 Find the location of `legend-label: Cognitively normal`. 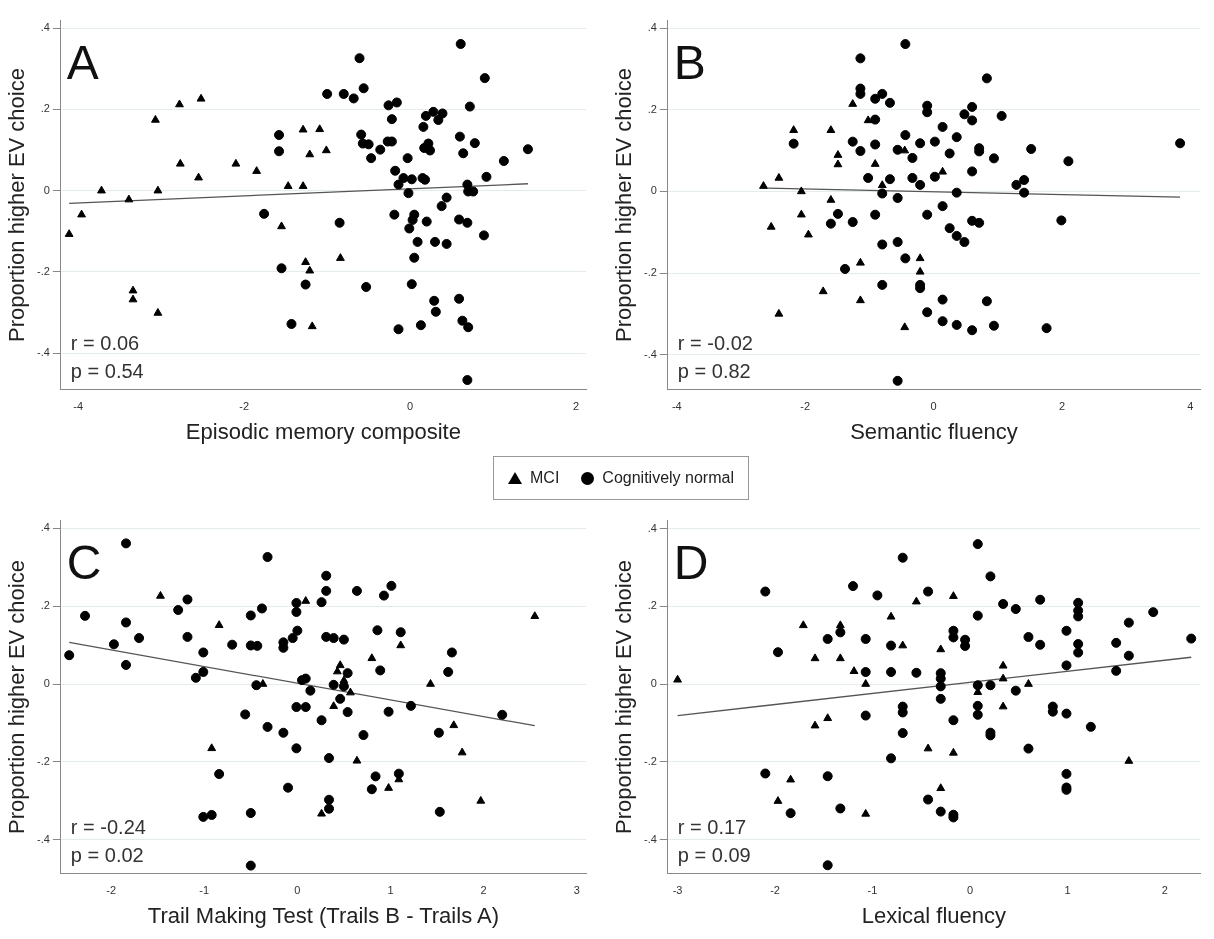

legend-label: Cognitively normal is located at coordinates (668, 478).